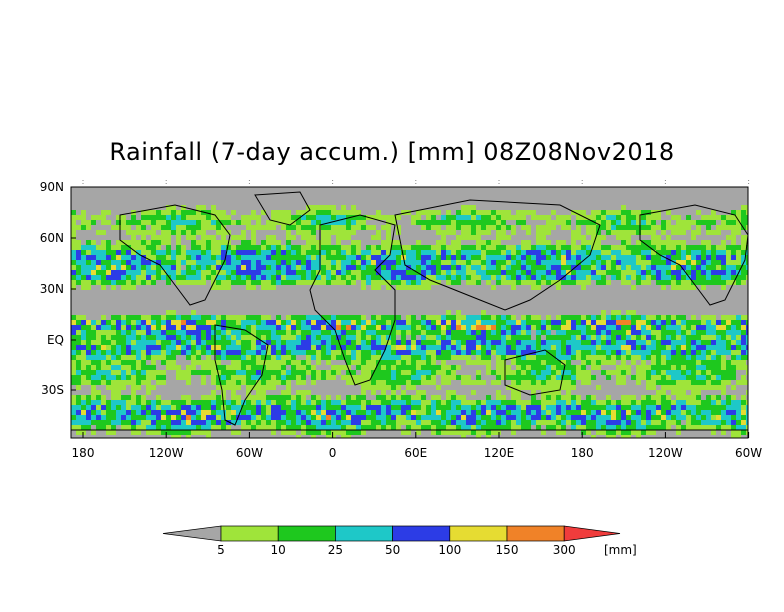  What do you see at coordinates (620, 550) in the screenshot?
I see `legend-unit: [mm]` at bounding box center [620, 550].